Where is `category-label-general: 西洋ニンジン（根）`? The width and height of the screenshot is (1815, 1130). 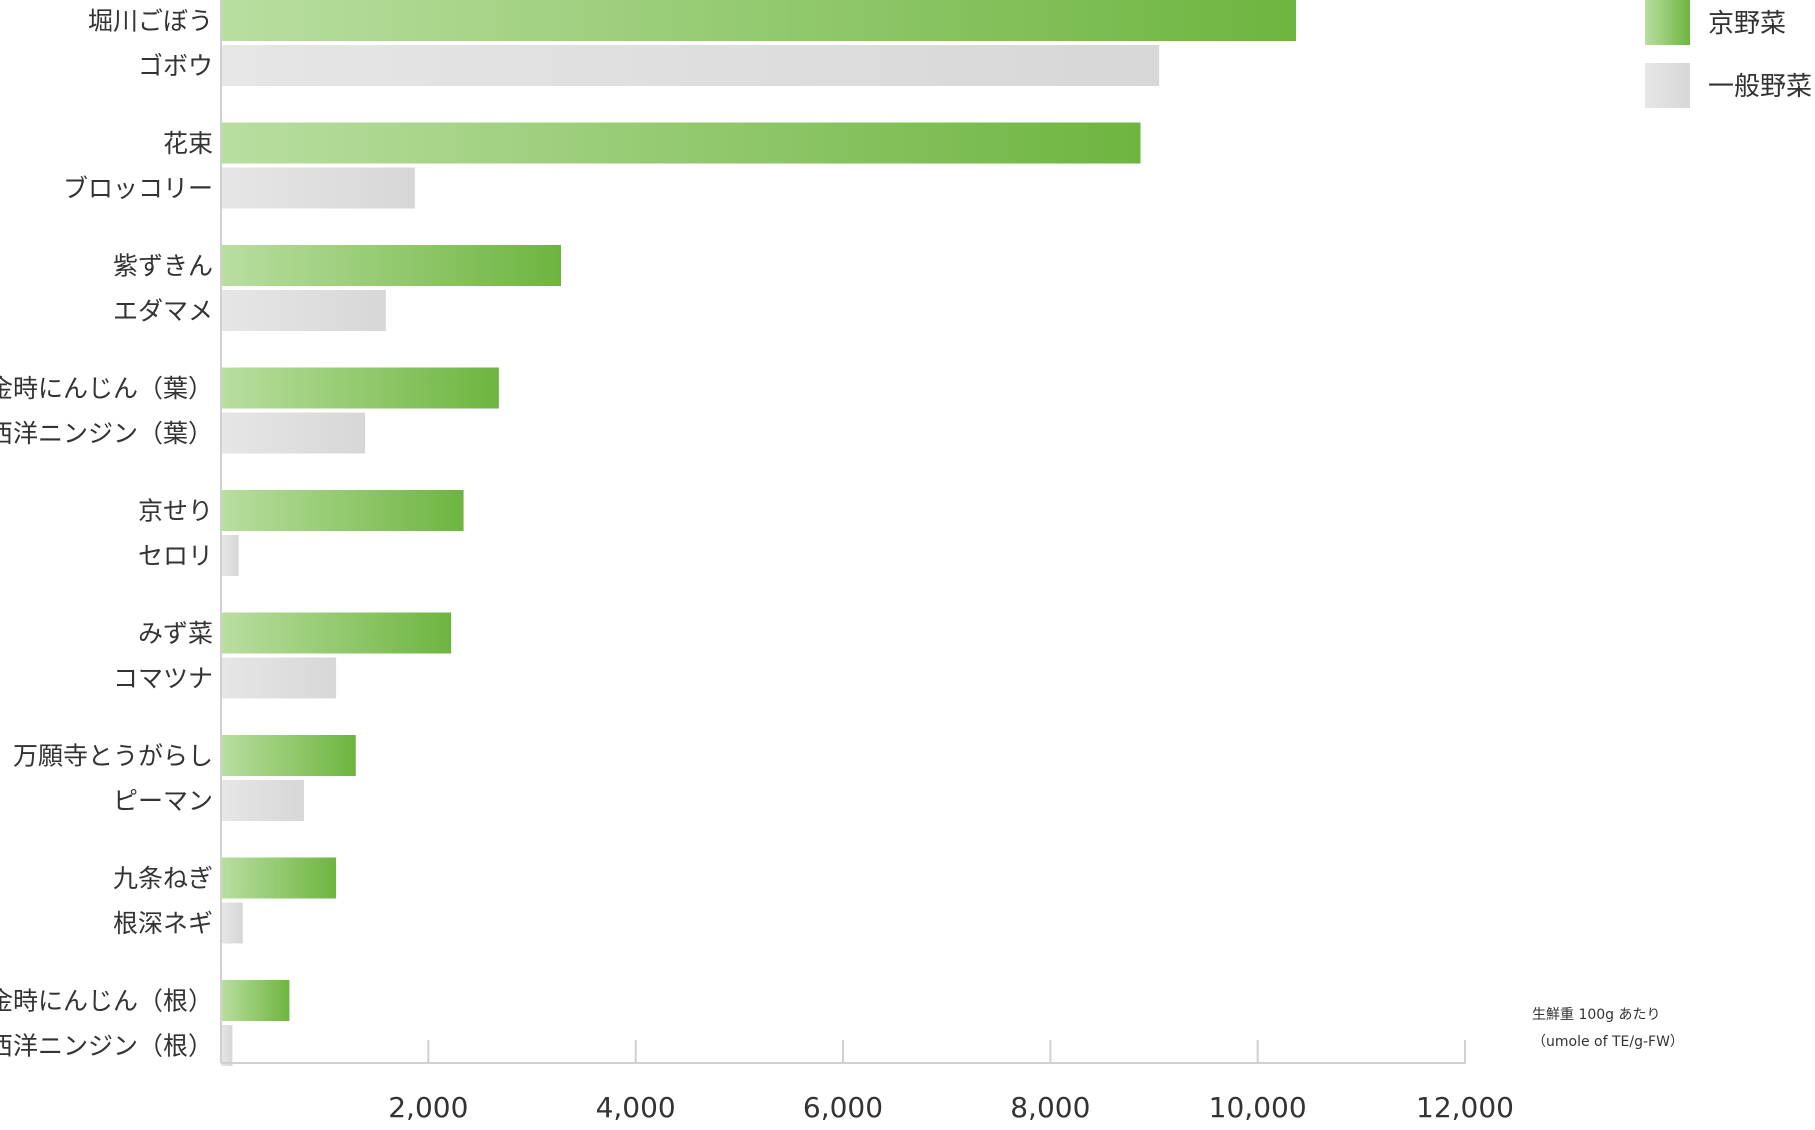
category-label-general: 西洋ニンジン（根） is located at coordinates (106, 1046).